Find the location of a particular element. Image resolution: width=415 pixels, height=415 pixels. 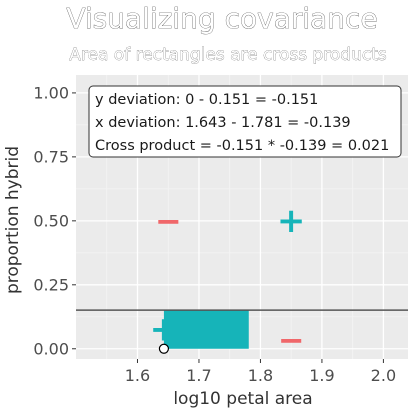

x-tick-label: 2.0 is located at coordinates (383, 375).